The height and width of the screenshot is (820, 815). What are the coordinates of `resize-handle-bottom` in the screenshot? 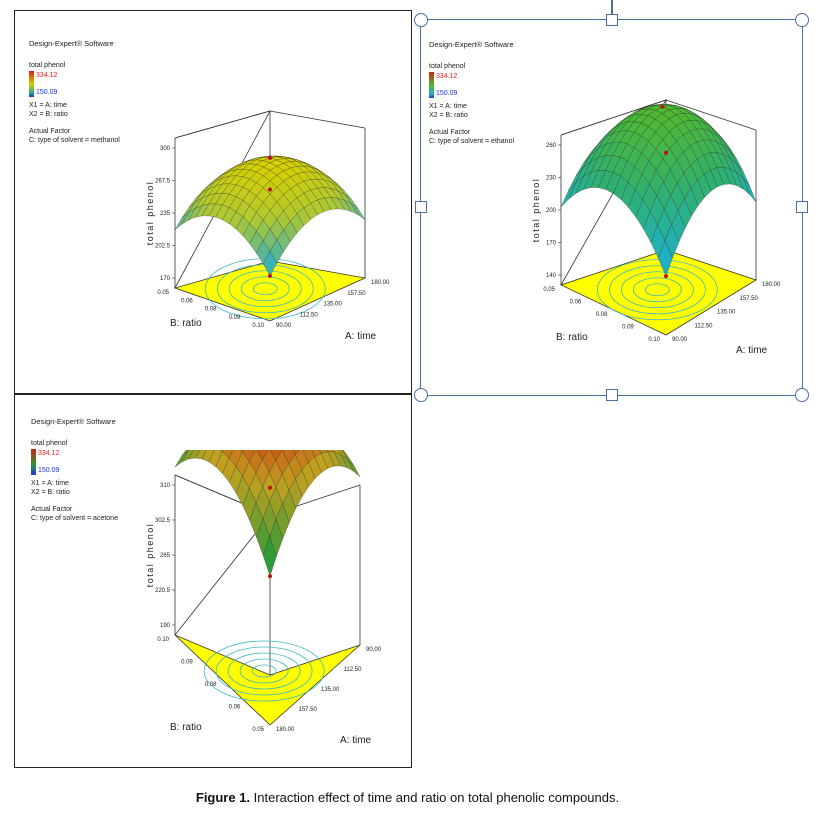 It's located at (612, 395).